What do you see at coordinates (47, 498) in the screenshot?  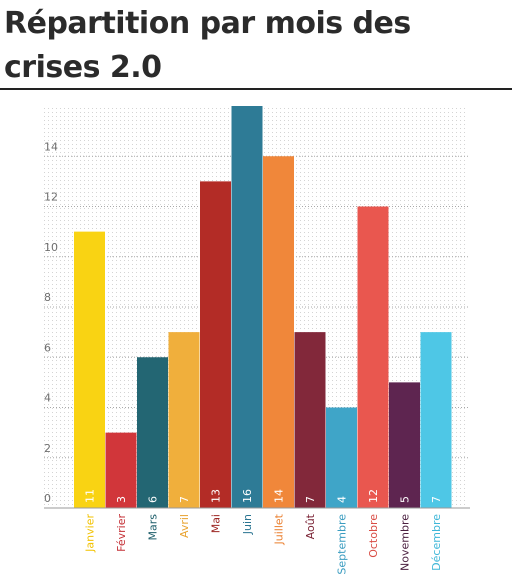 I see `y-tick-label: 0` at bounding box center [47, 498].